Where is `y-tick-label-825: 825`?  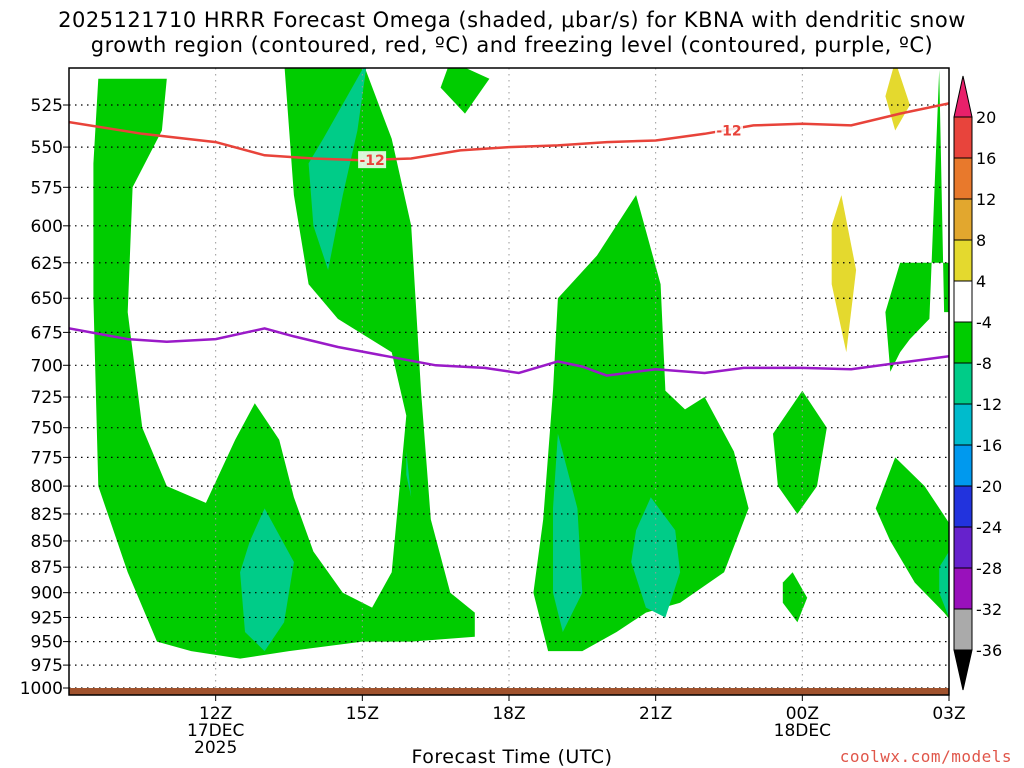 y-tick-label-825: 825 is located at coordinates (47, 515).